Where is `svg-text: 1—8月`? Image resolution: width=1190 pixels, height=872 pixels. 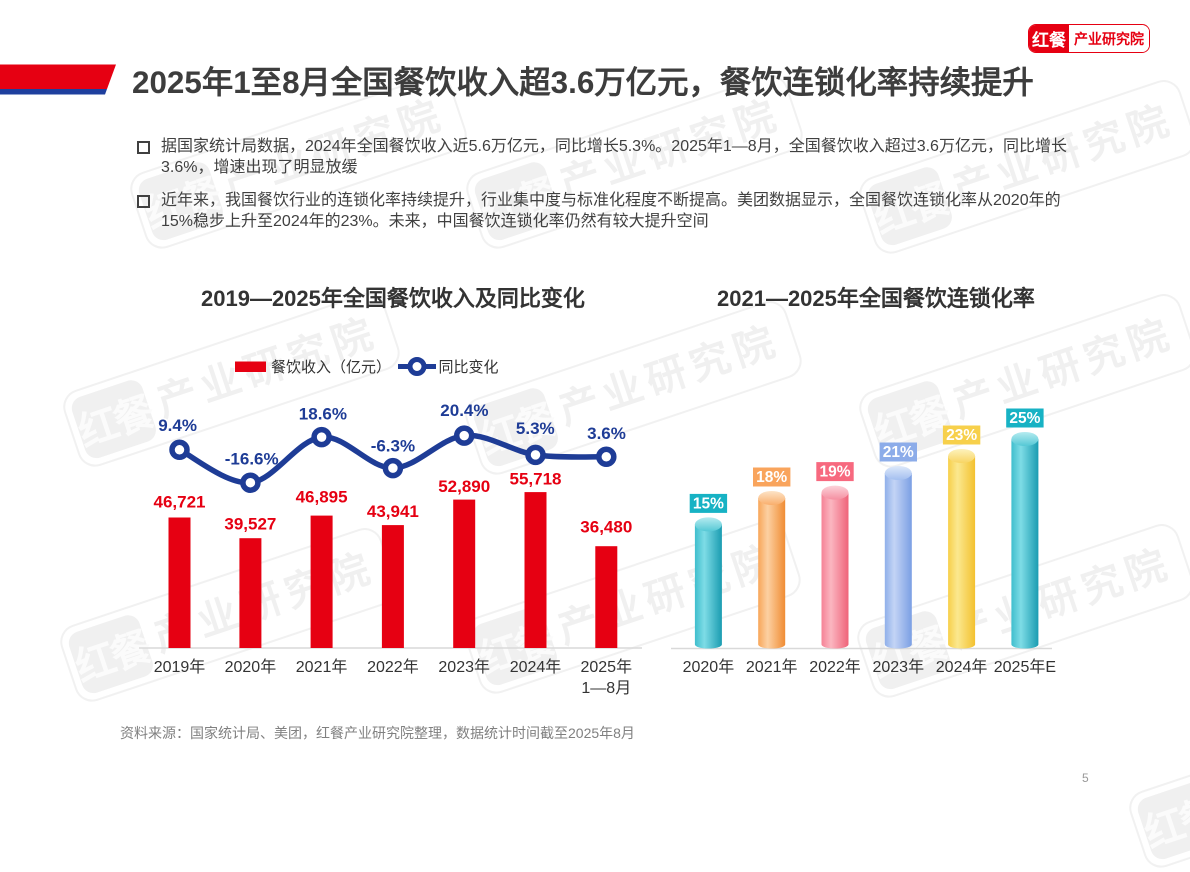 svg-text: 1—8月 is located at coordinates (606, 688).